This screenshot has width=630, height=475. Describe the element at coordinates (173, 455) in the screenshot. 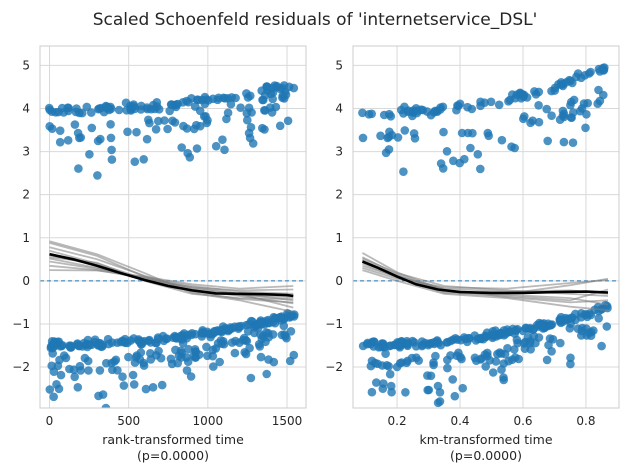

I see `p-value-label: (p=0.0000)` at that location.